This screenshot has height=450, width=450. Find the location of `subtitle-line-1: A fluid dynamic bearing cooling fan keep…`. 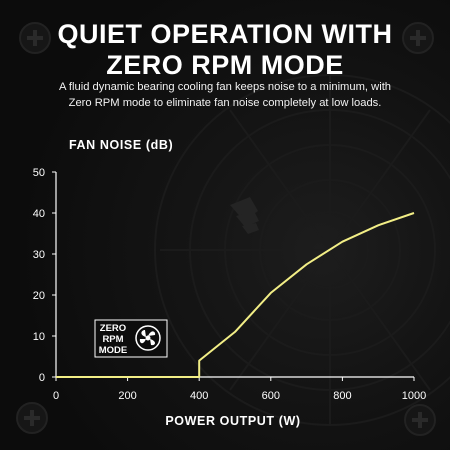

subtitle-line-1: A fluid dynamic bearing cooling fan keep… is located at coordinates (225, 87).